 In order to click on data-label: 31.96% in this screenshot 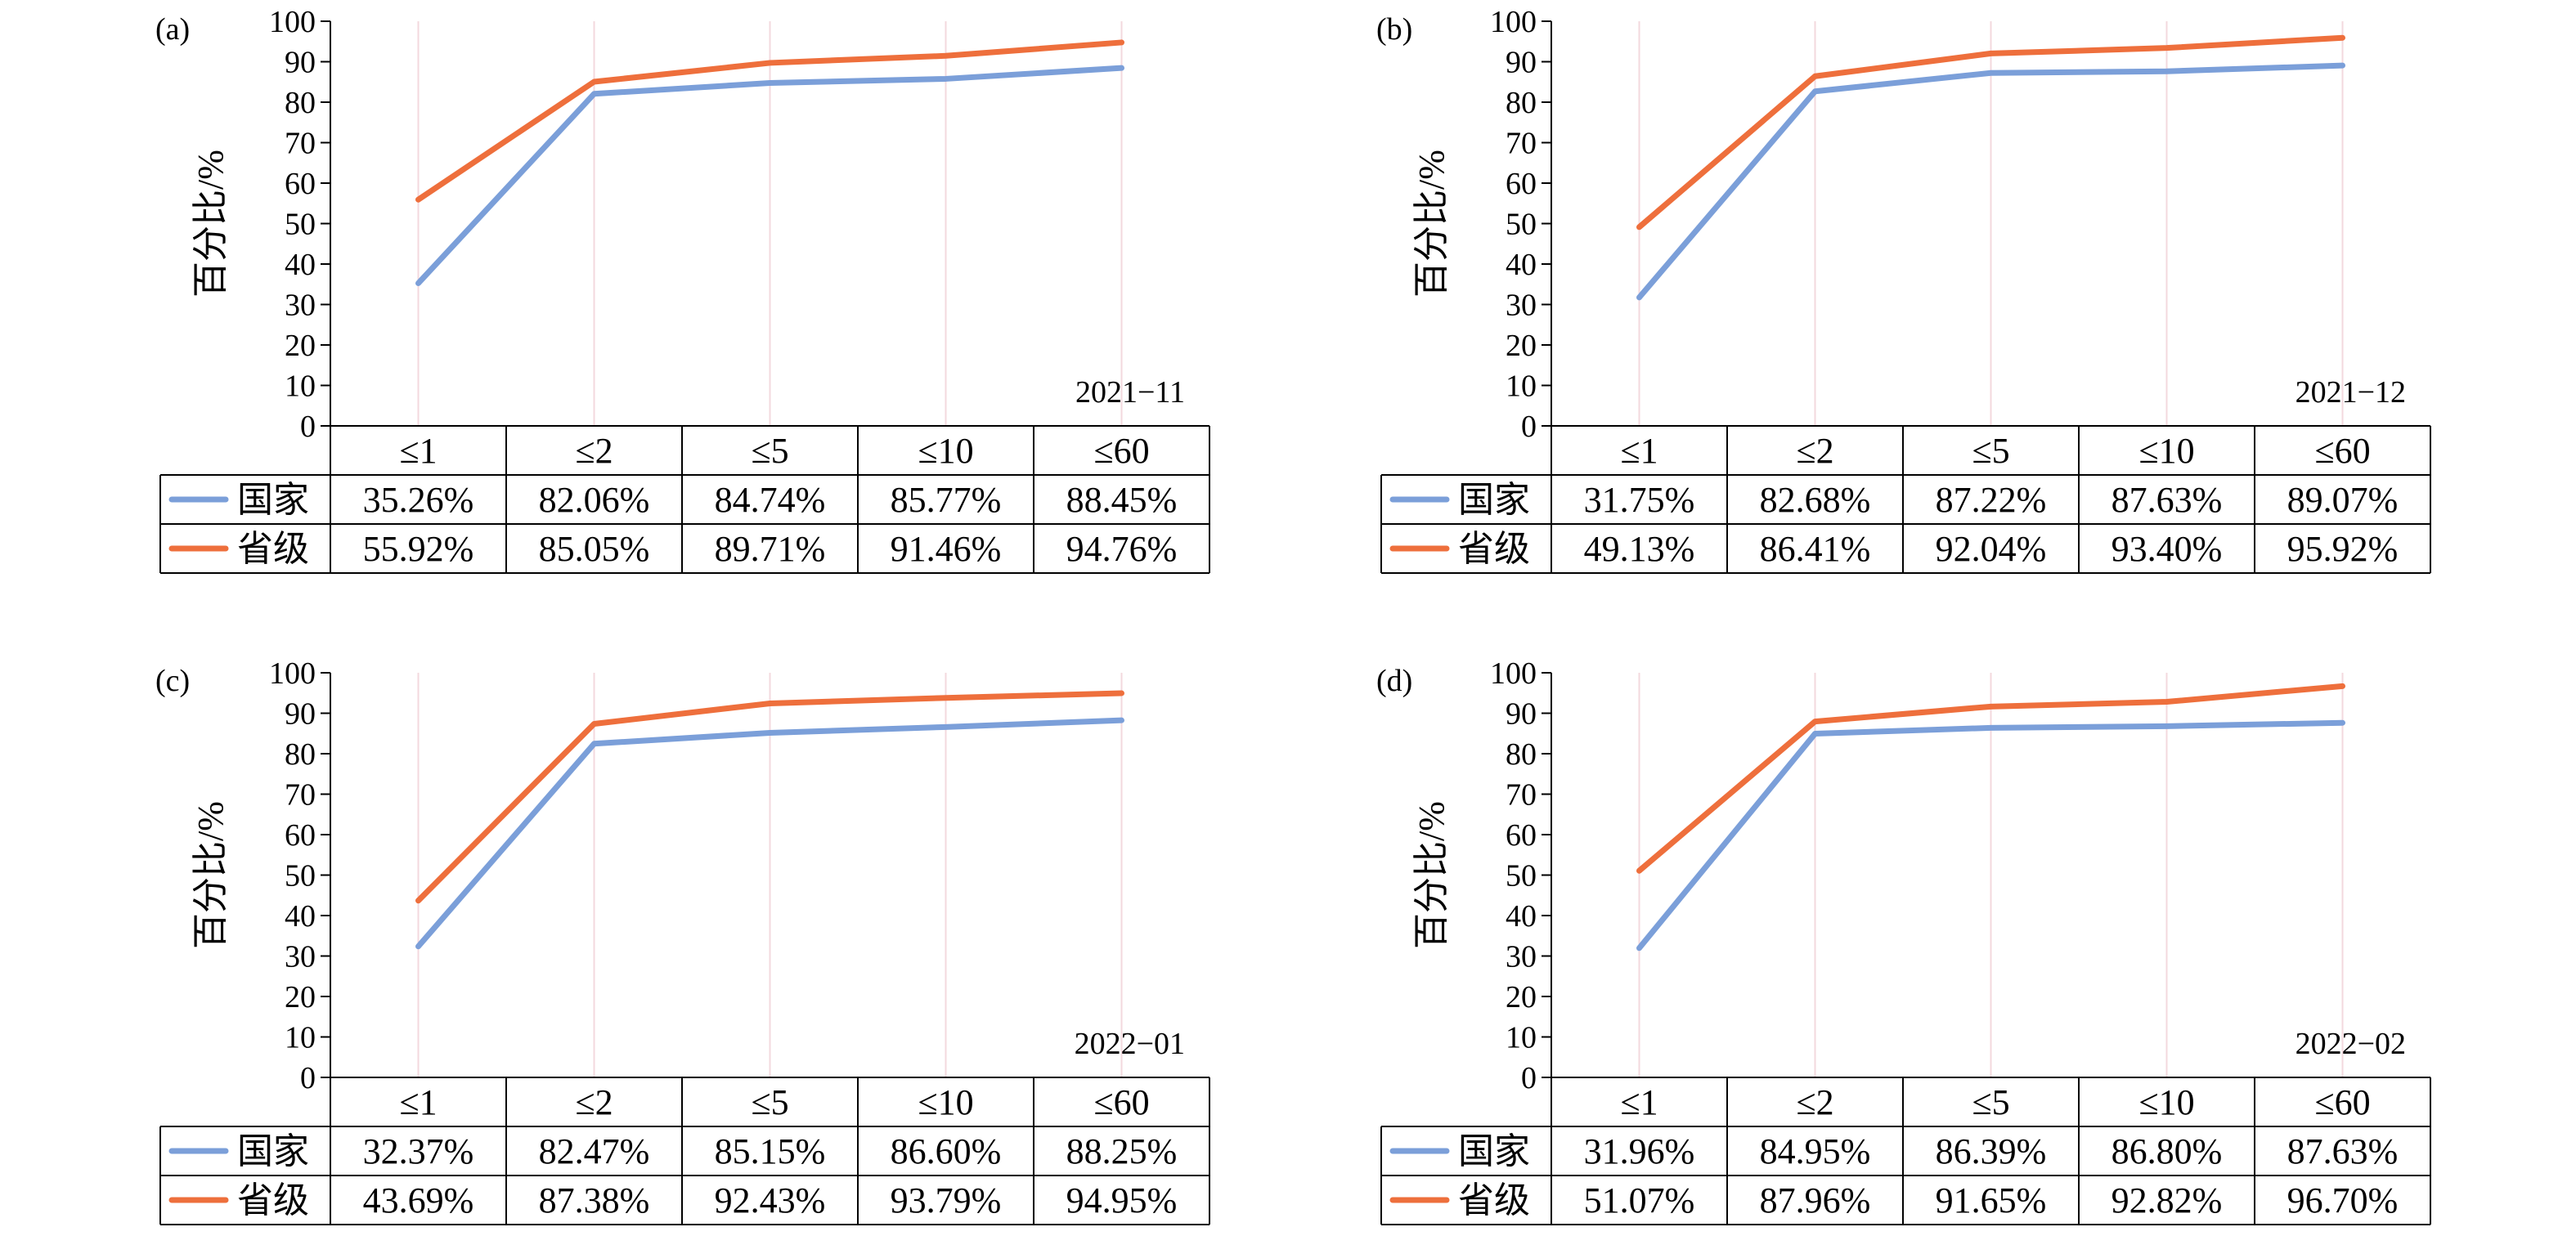, I will do `click(1639, 1151)`.